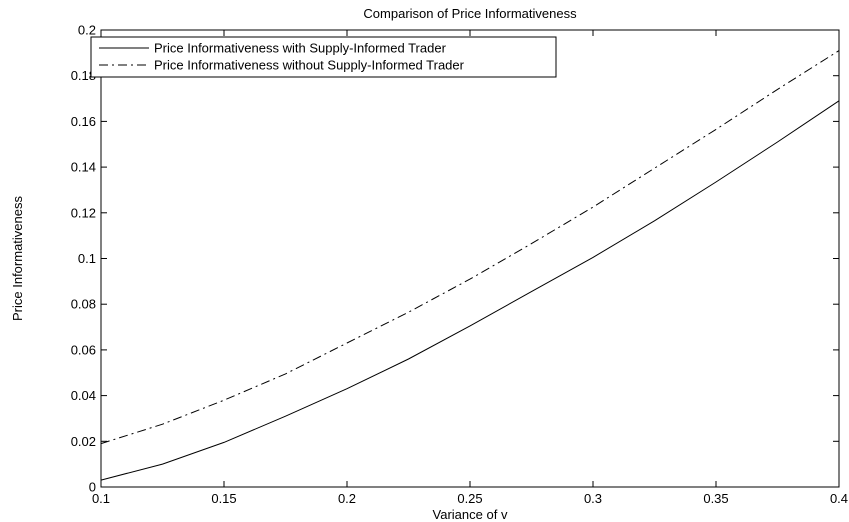 This screenshot has width=849, height=522. What do you see at coordinates (83, 212) in the screenshot?
I see `y-tick-label: 0.12` at bounding box center [83, 212].